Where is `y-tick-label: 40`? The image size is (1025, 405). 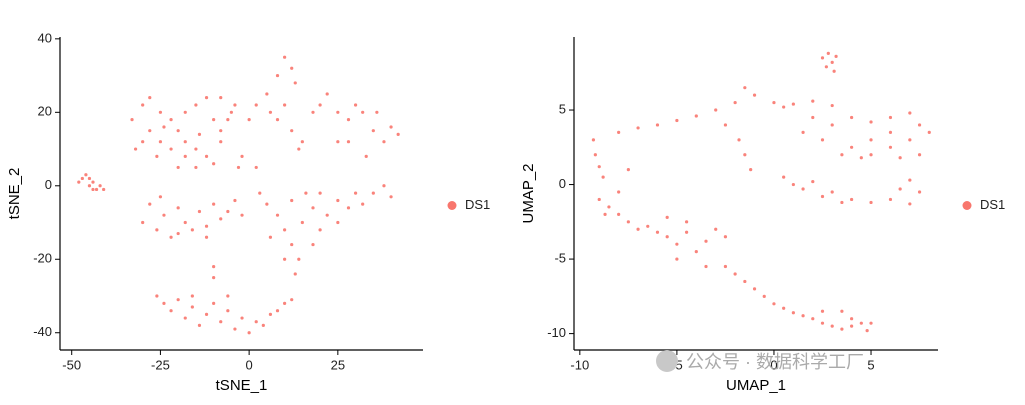
y-tick-label: 40 is located at coordinates (45, 37).